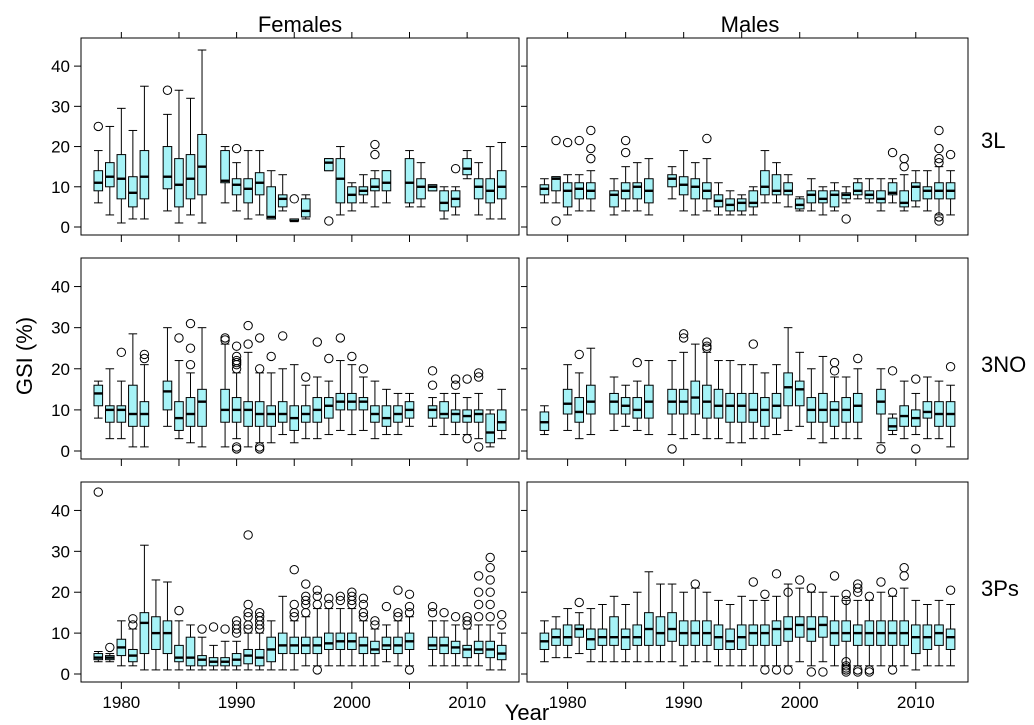 This screenshot has width=1034, height=725. Describe the element at coordinates (741, 404) in the screenshot. I see `box-males-3no-1995` at that location.